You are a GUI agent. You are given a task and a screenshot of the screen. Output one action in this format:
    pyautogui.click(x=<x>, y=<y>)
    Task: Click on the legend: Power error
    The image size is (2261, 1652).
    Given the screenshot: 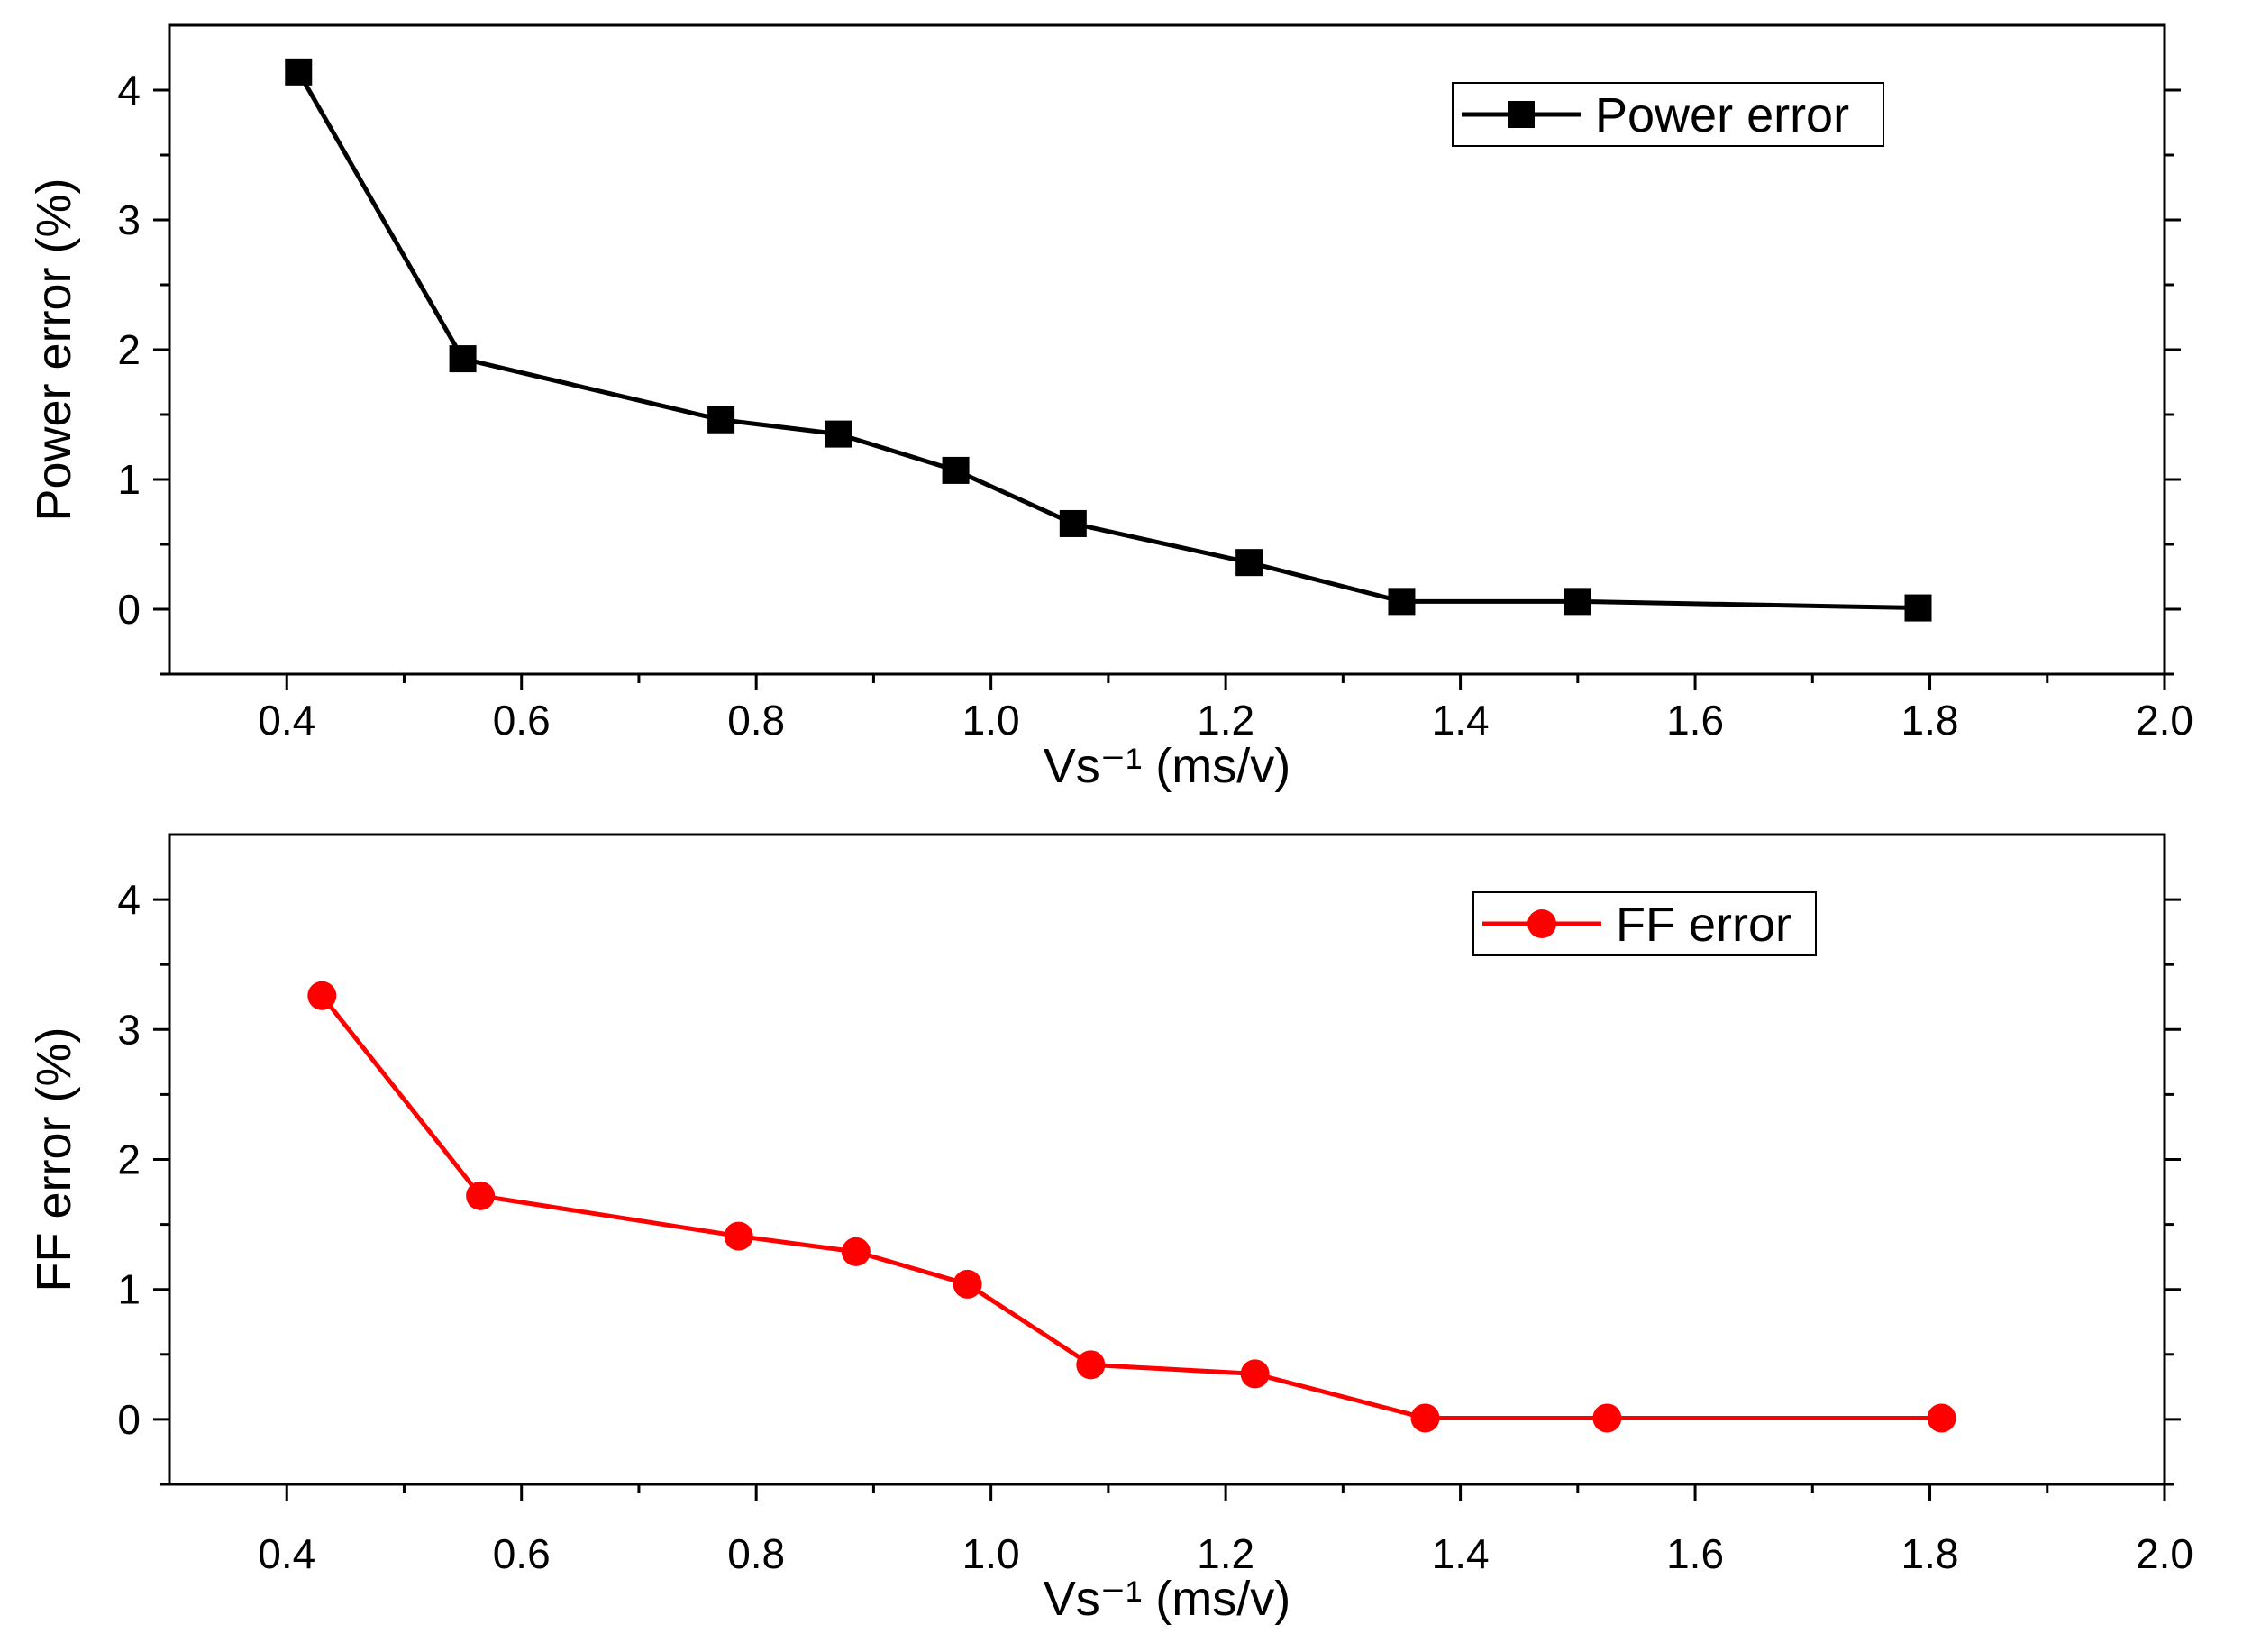 What is the action you would take?
    pyautogui.click(x=1668, y=114)
    